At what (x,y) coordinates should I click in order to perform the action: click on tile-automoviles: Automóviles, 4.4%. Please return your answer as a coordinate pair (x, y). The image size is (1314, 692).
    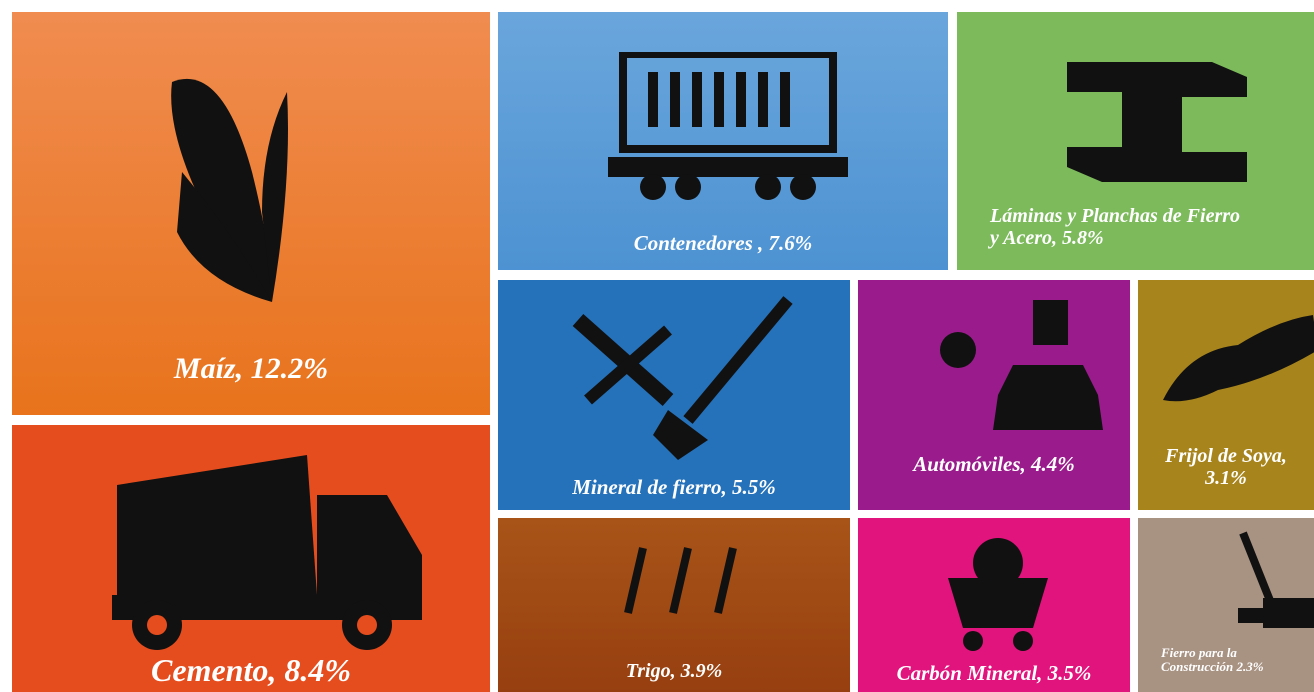
    Looking at the image, I should click on (994, 395).